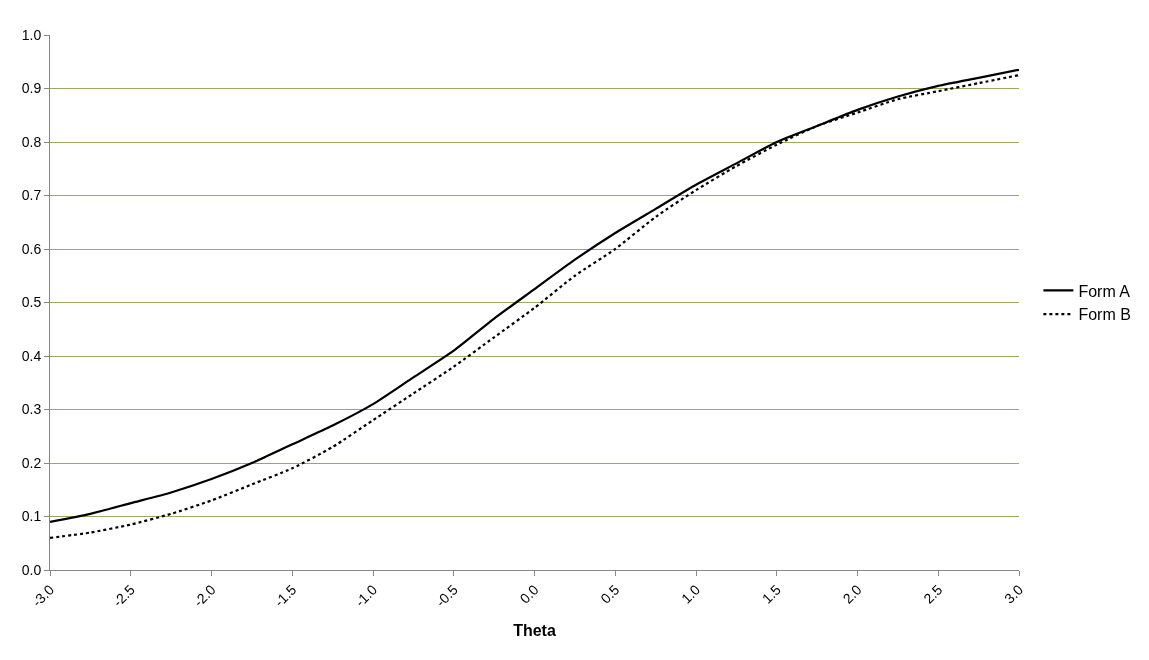 Image resolution: width=1149 pixels, height=660 pixels. Describe the element at coordinates (31, 141) in the screenshot. I see `y-tick-label: 0.8` at that location.